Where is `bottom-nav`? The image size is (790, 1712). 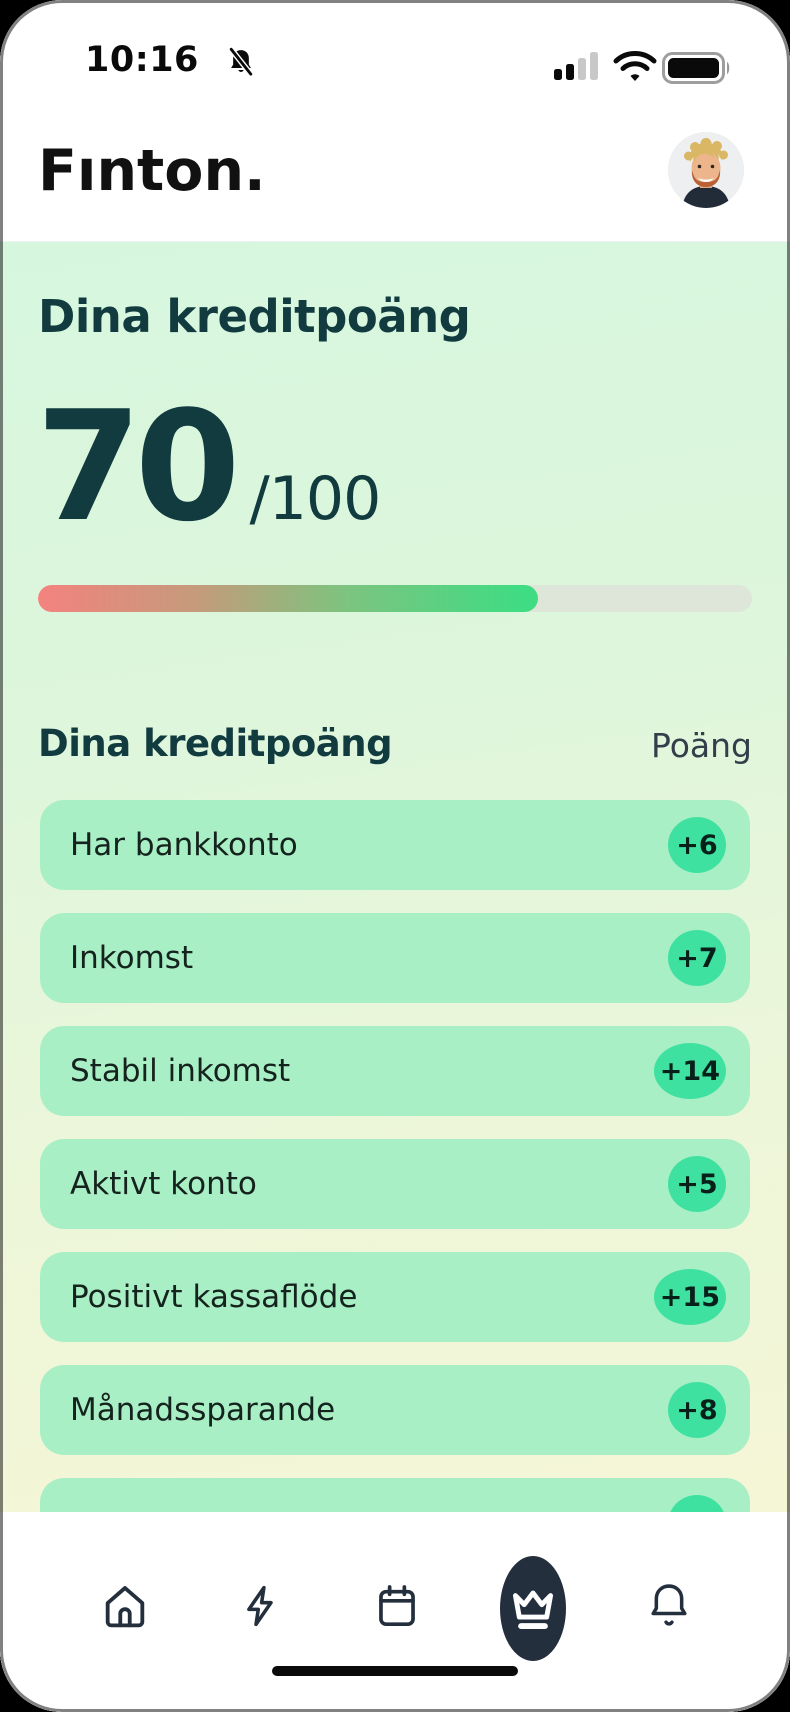 bottom-nav is located at coordinates (395, 1612).